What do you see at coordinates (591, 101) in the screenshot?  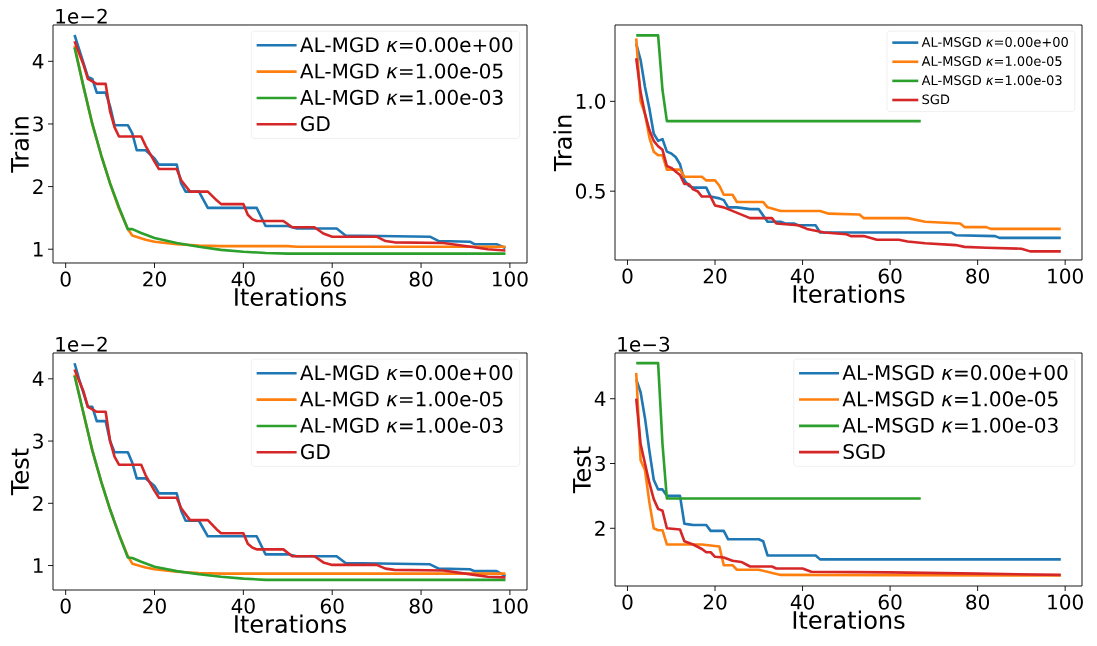 I see `y-tick-label: 1.0` at bounding box center [591, 101].